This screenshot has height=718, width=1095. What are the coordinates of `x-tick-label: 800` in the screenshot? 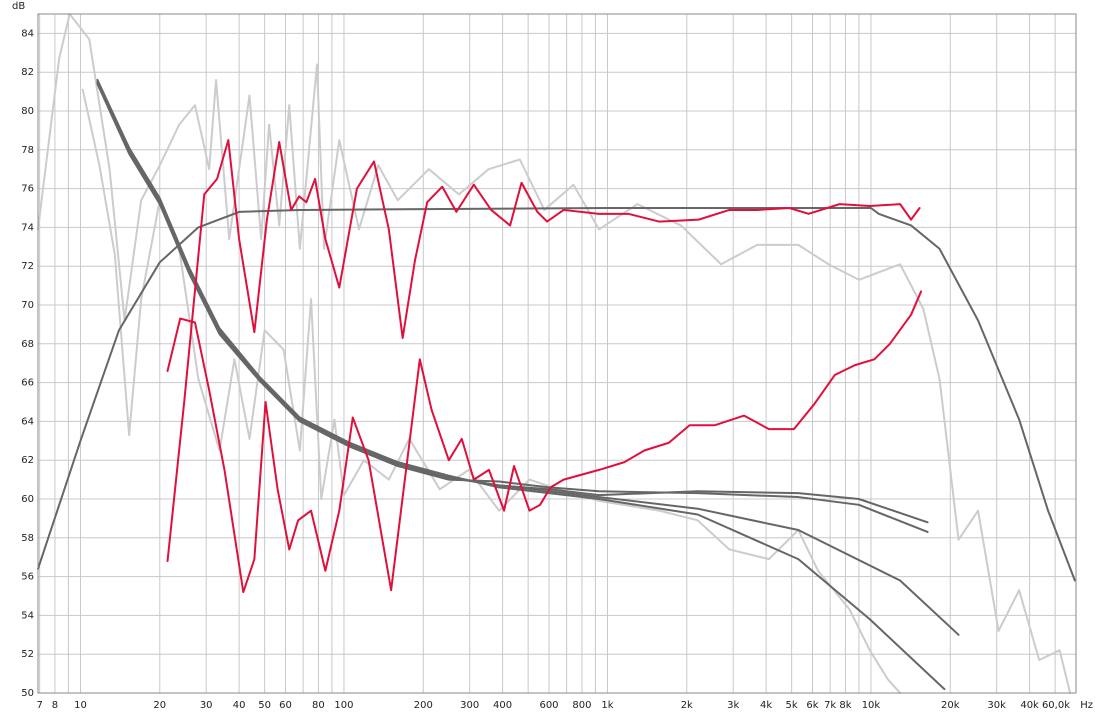 It's located at (581, 705).